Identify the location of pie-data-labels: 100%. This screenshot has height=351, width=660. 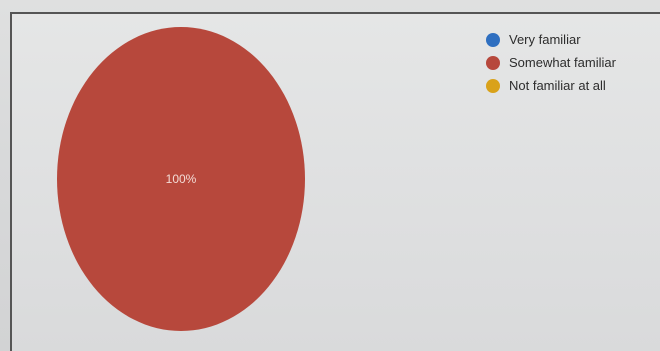
(181, 179).